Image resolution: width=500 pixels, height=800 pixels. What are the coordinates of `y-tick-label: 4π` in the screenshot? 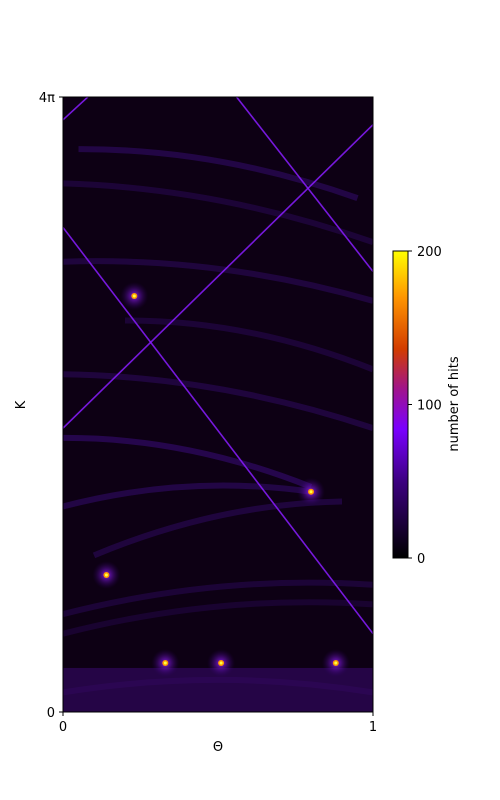 It's located at (47, 98).